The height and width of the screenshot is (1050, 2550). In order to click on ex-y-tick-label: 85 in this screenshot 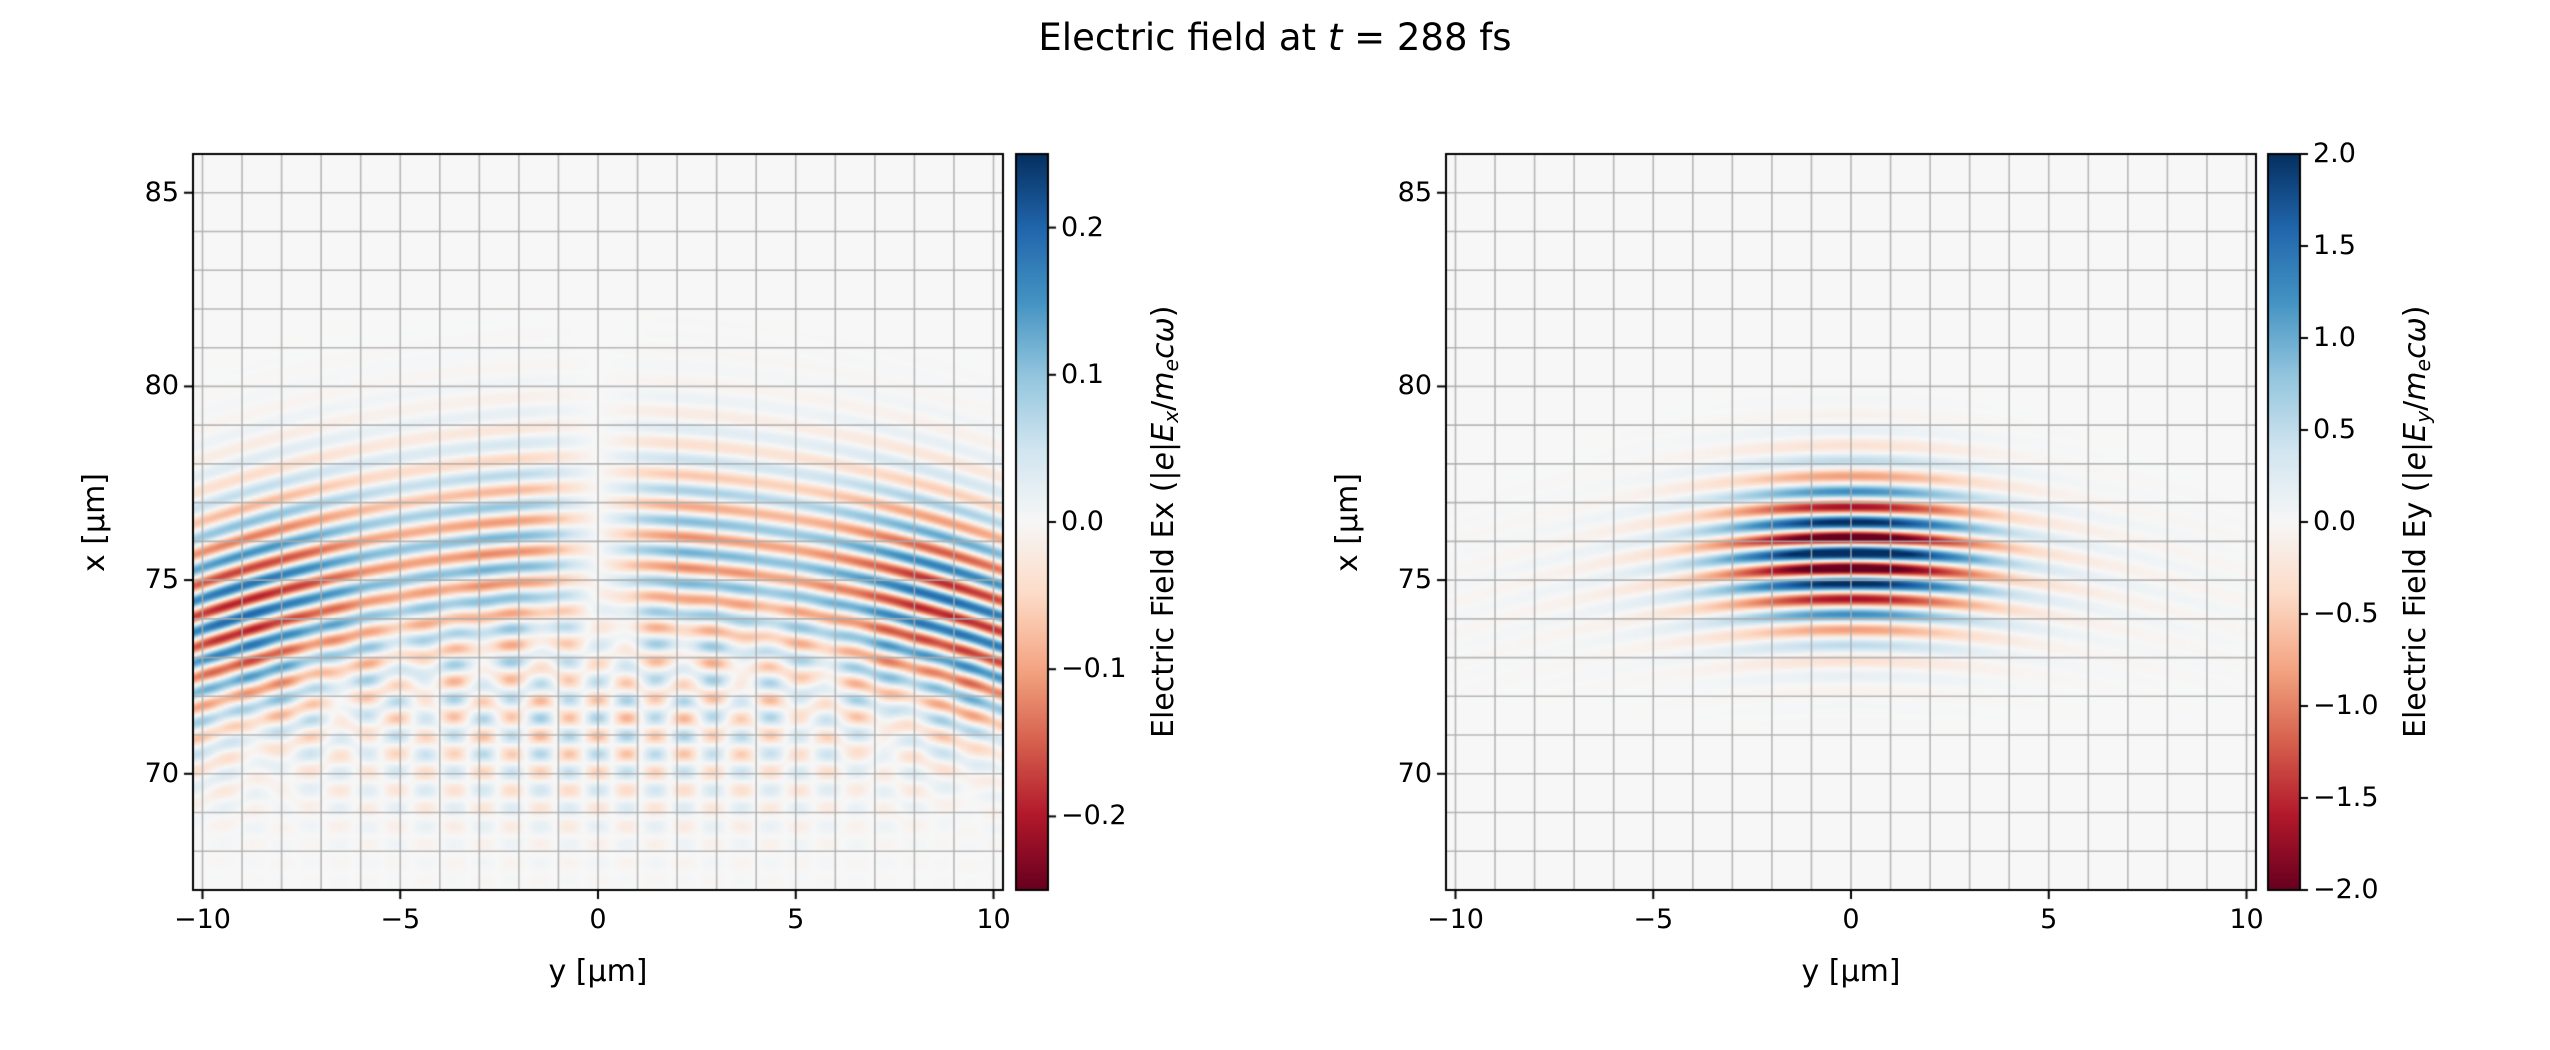, I will do `click(161, 192)`.